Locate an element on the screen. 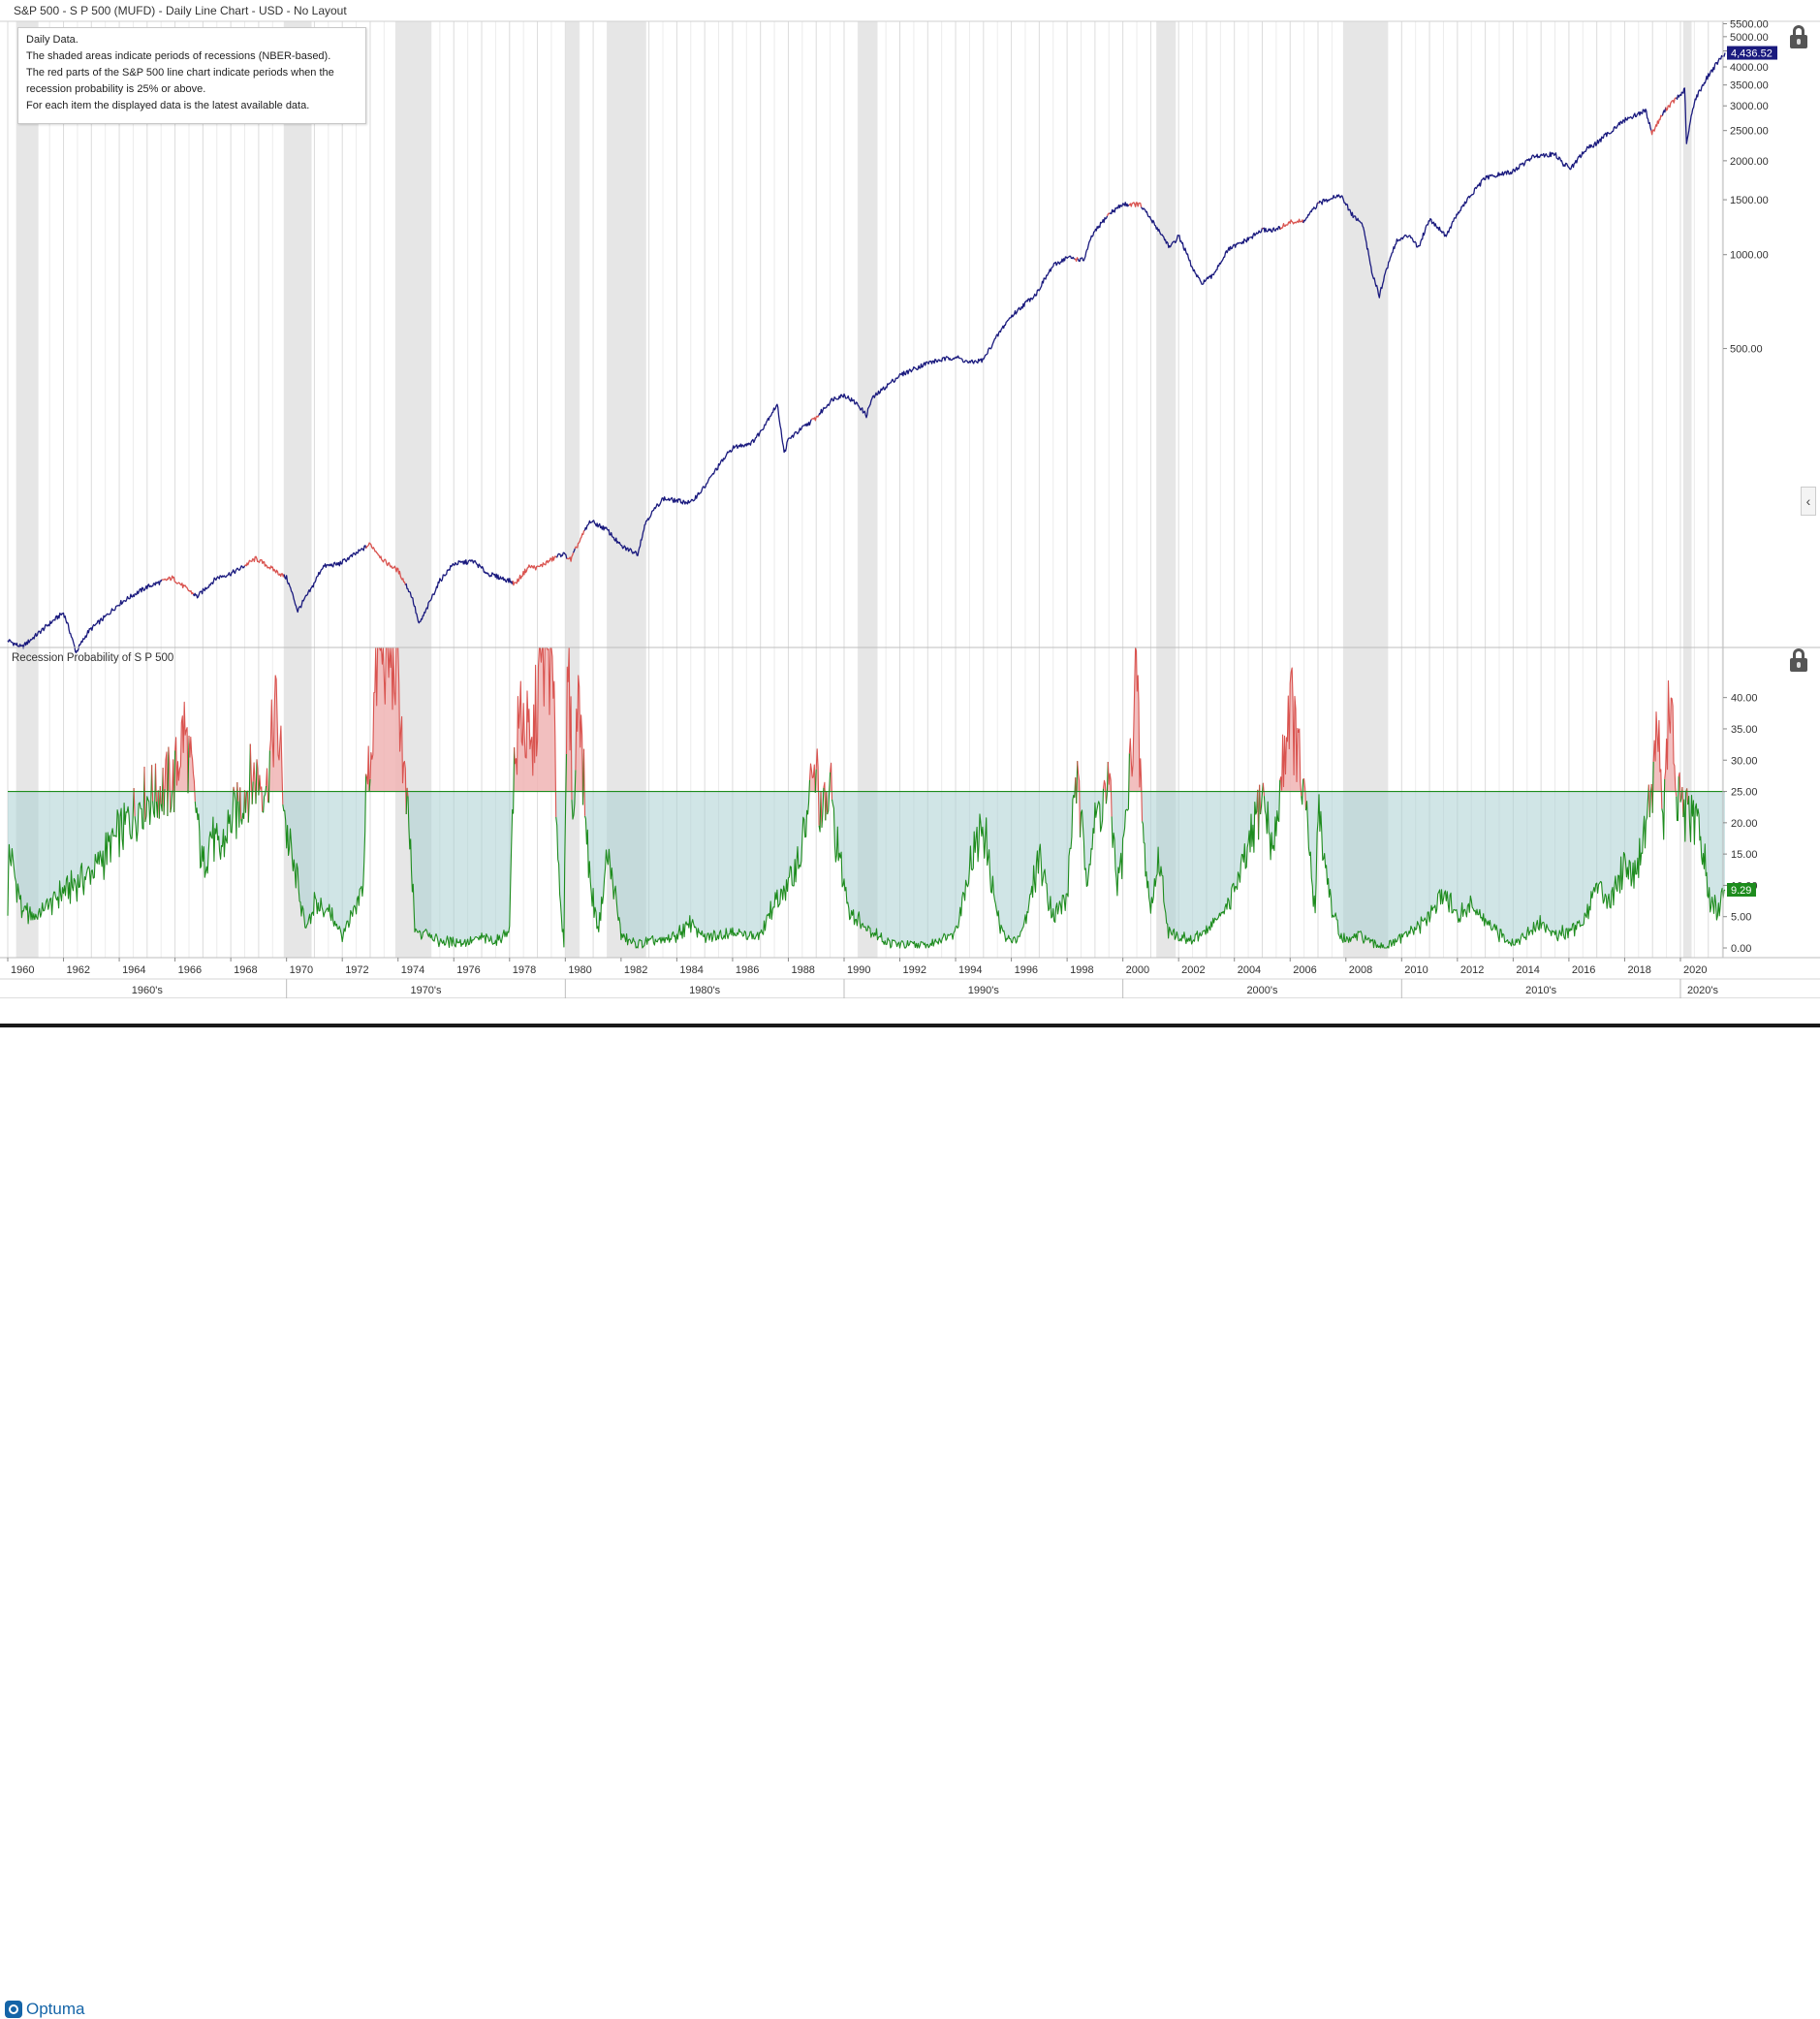 The image size is (1820, 2019). probability-axis-label: 20.00 is located at coordinates (1745, 824).